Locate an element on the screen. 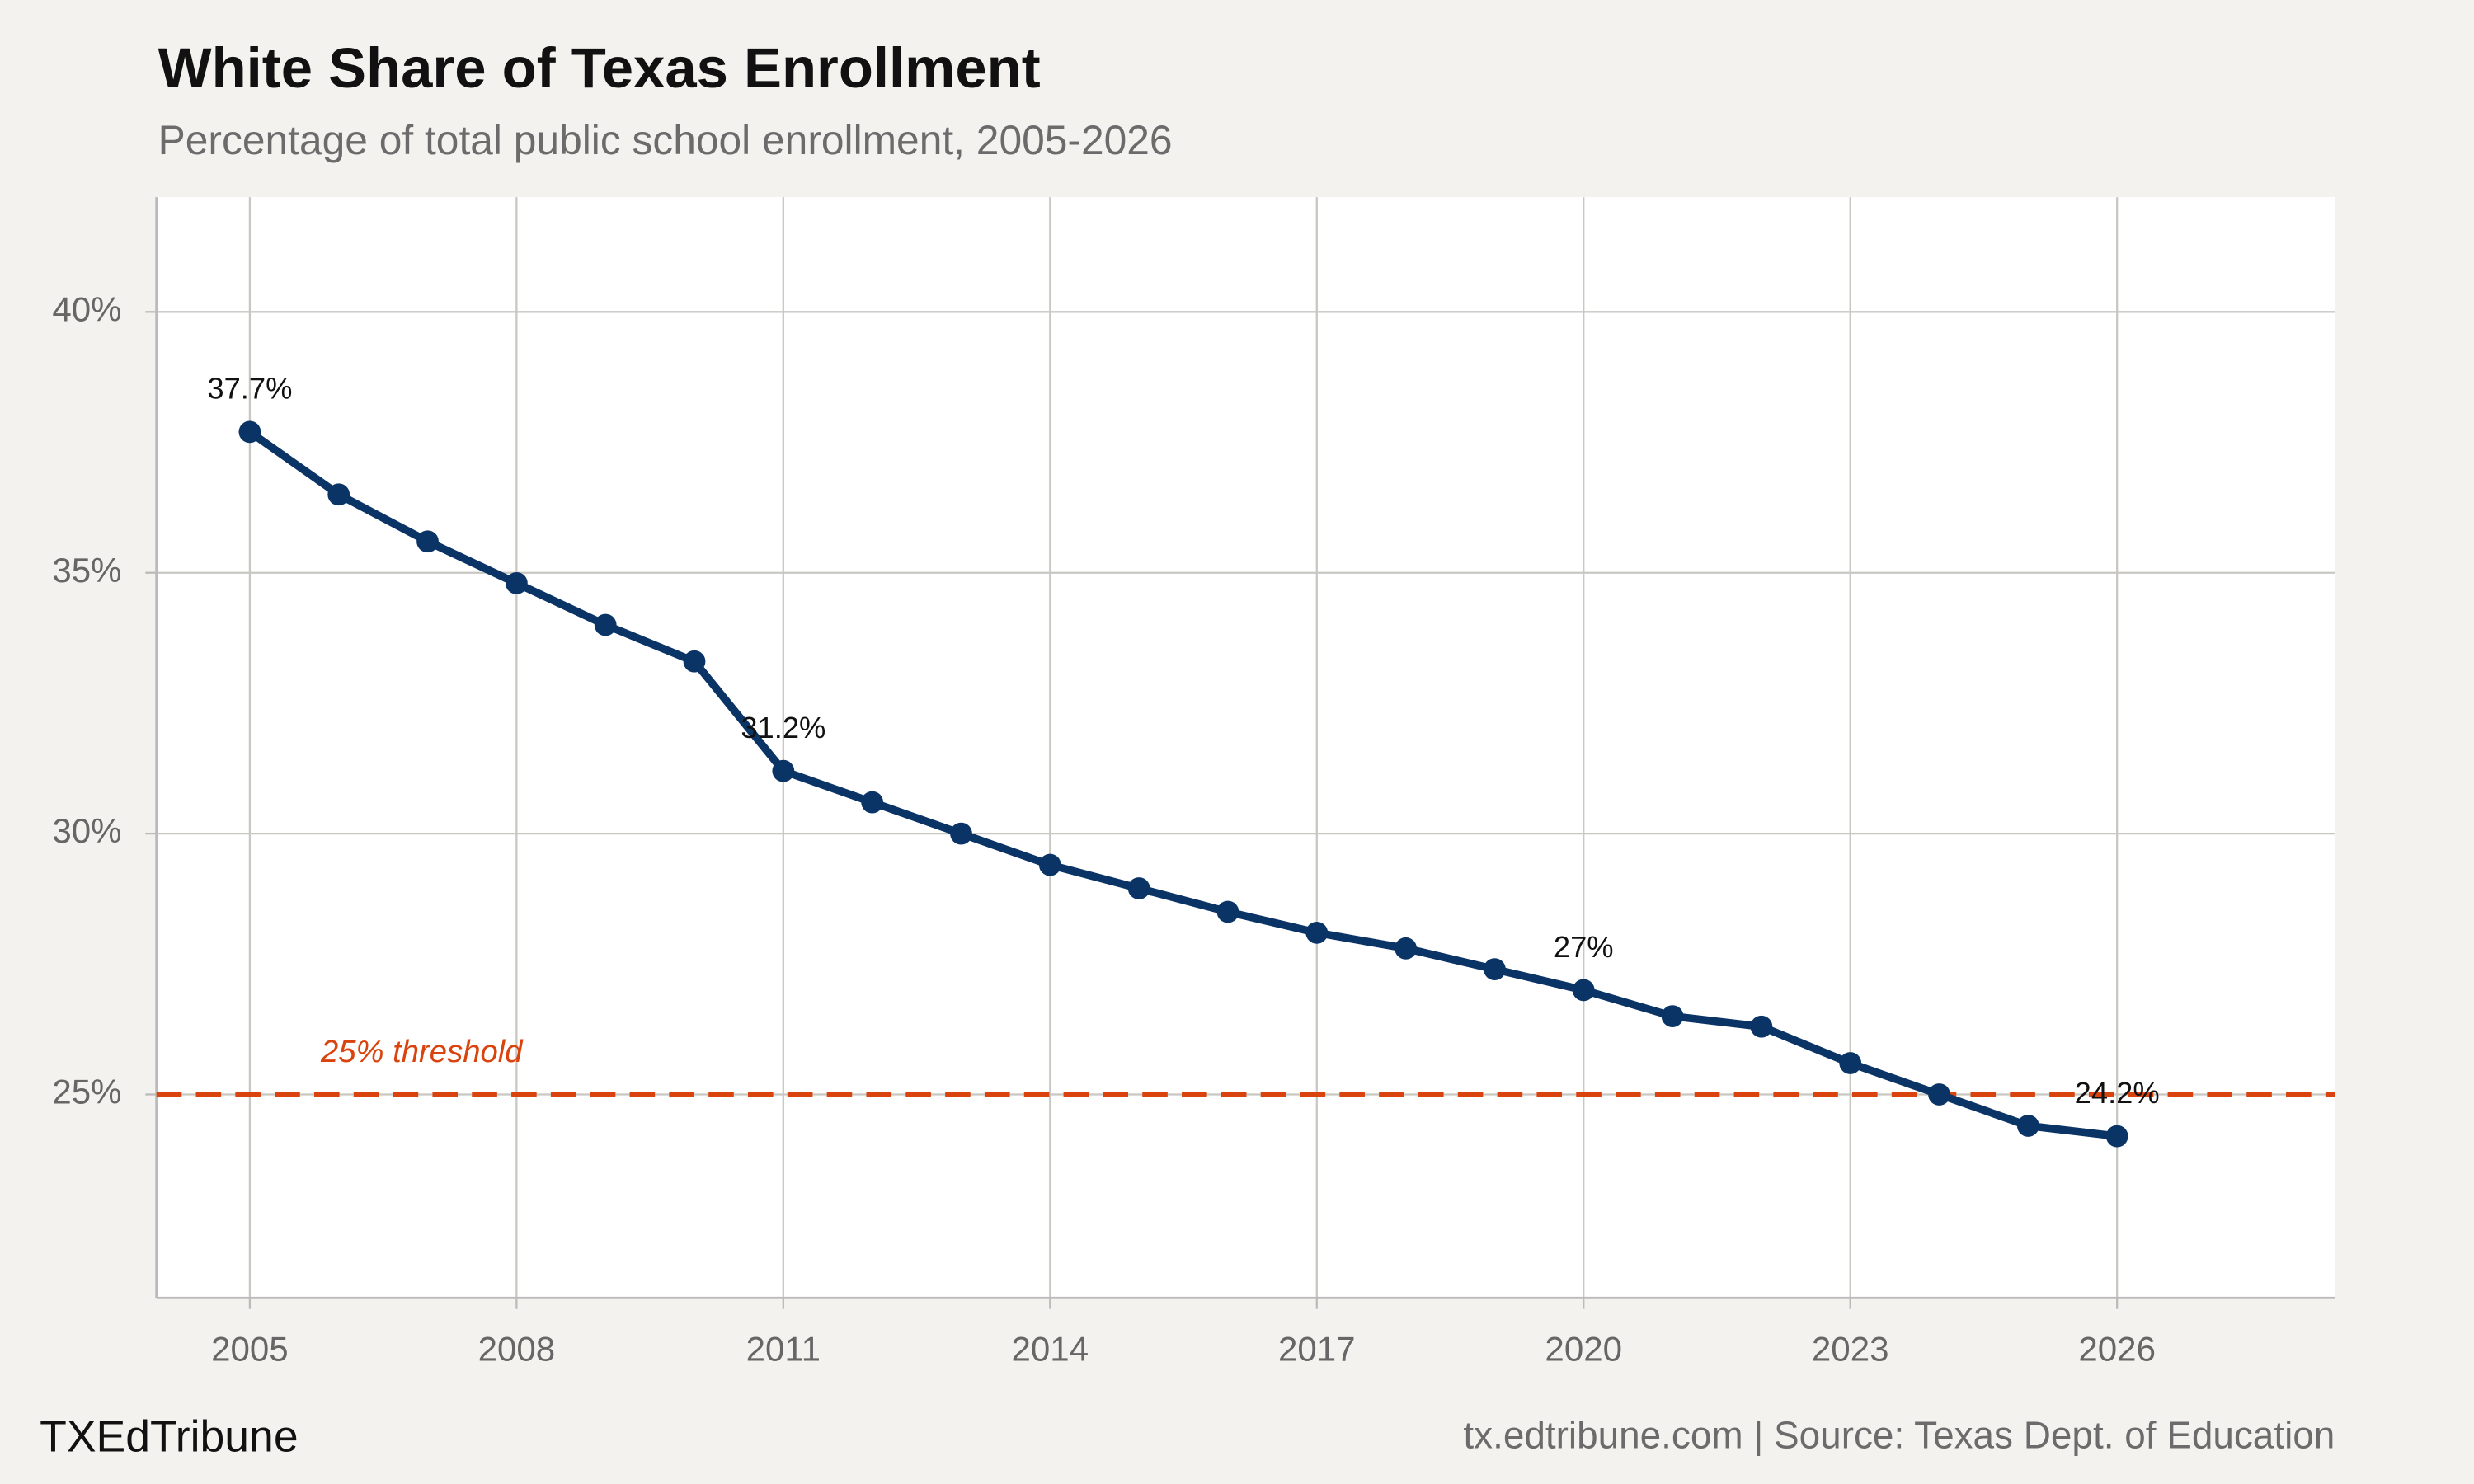 The image size is (2474, 1484). x-tick-label: 2017 is located at coordinates (1317, 1348).